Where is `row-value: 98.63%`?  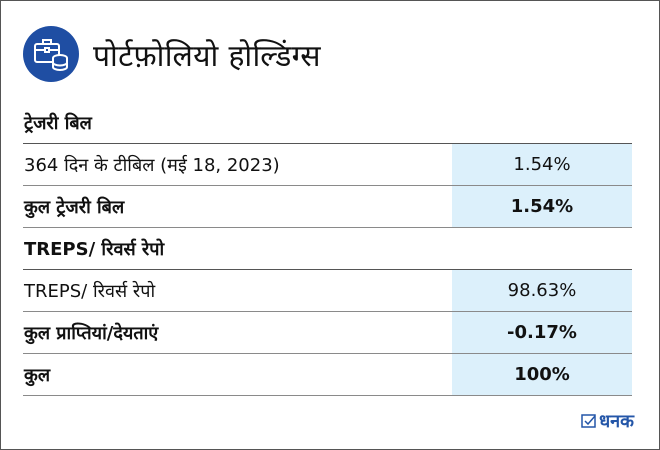 row-value: 98.63% is located at coordinates (542, 290).